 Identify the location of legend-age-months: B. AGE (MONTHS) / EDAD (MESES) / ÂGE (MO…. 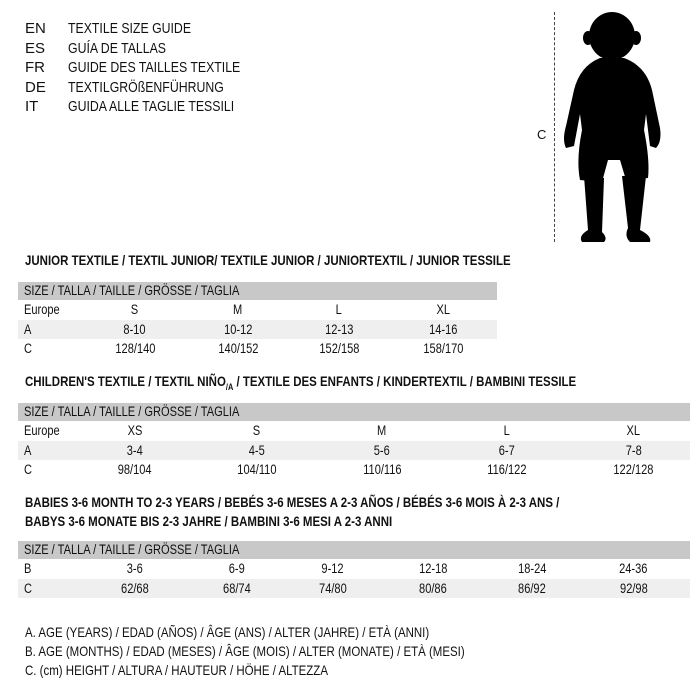
(245, 651).